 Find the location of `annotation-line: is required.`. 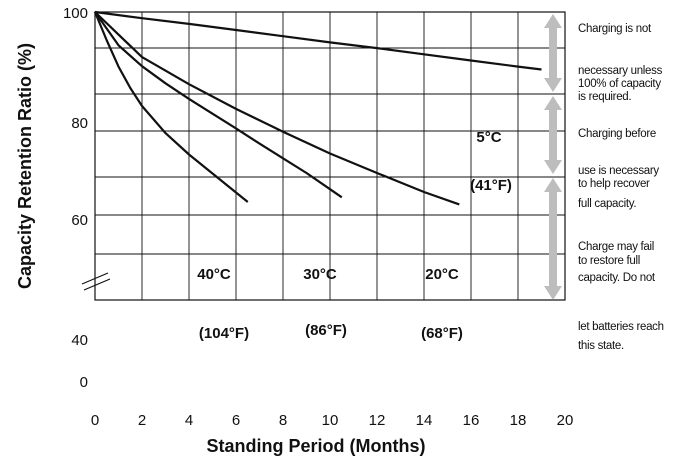

annotation-line: is required. is located at coordinates (604, 97).